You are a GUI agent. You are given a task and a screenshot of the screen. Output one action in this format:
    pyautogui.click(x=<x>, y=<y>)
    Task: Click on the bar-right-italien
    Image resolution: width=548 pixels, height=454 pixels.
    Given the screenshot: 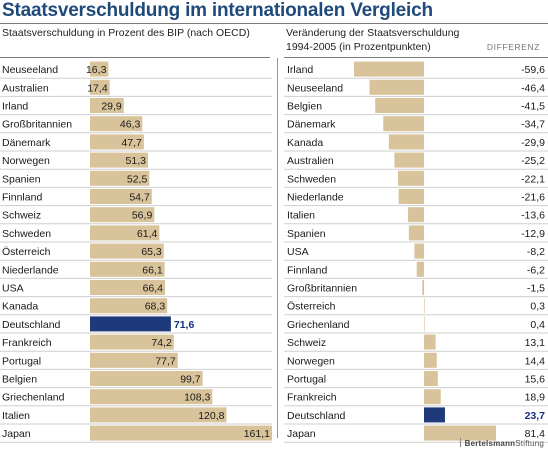 What is the action you would take?
    pyautogui.click(x=416, y=215)
    